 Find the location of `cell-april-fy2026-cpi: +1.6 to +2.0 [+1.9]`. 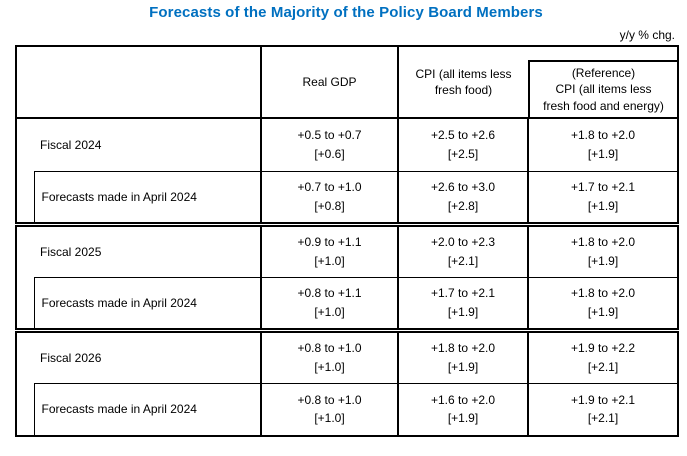

cell-april-fy2026-cpi: +1.6 to +2.0 [+1.9] is located at coordinates (462, 409).